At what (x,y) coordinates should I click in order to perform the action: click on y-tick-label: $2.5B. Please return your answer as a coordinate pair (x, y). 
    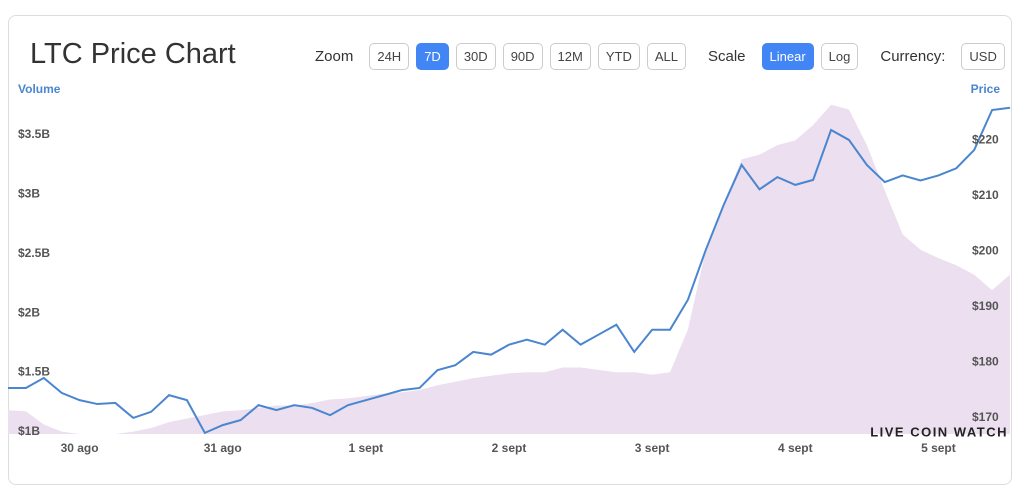
    Looking at the image, I should click on (34, 253).